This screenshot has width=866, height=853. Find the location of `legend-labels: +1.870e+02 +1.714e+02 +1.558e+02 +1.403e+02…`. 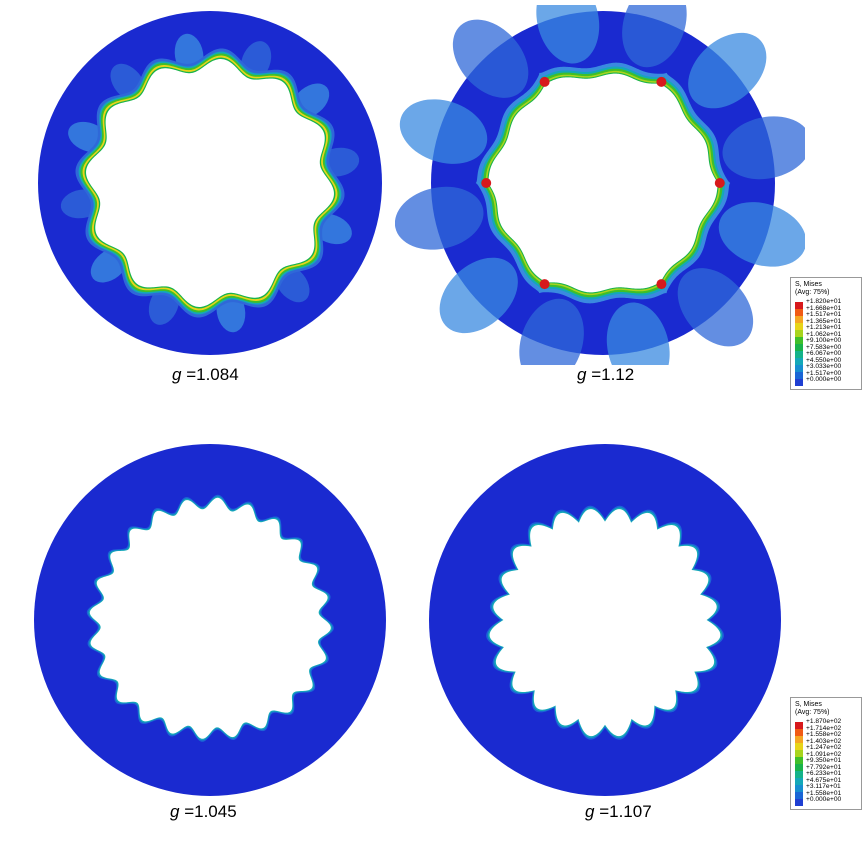

legend-labels: +1.870e+02 +1.714e+02 +1.558e+02 +1.403e+02… is located at coordinates (824, 762).